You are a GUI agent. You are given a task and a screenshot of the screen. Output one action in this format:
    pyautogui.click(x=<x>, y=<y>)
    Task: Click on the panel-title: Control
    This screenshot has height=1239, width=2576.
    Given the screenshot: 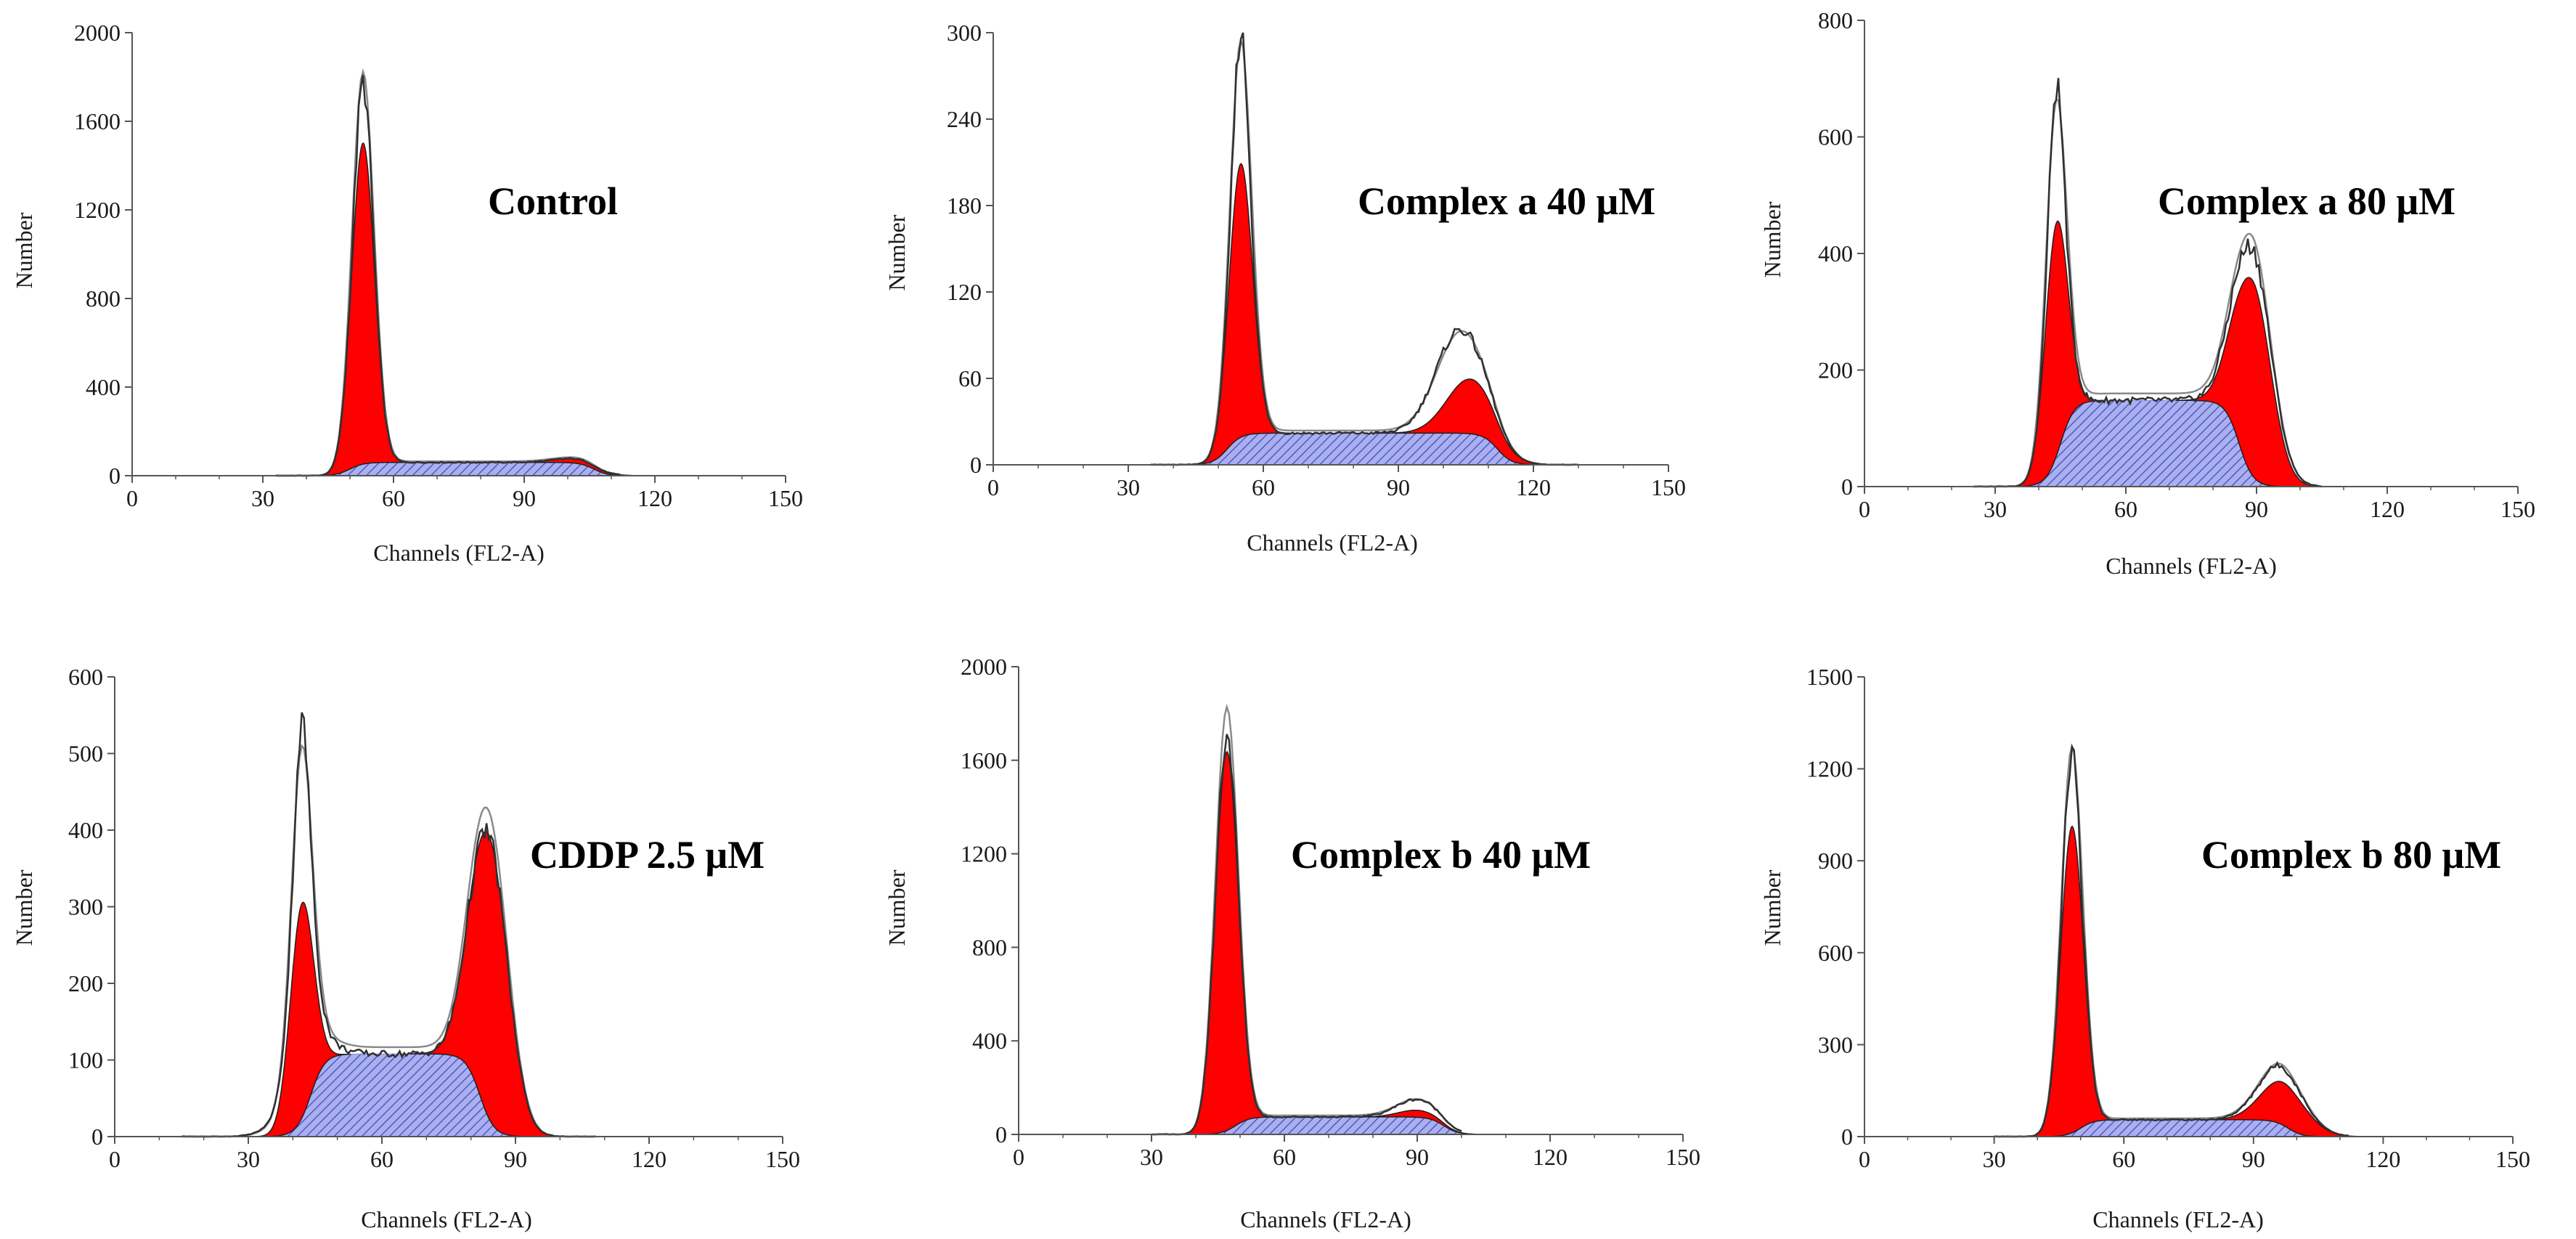 What is the action you would take?
    pyautogui.click(x=553, y=201)
    